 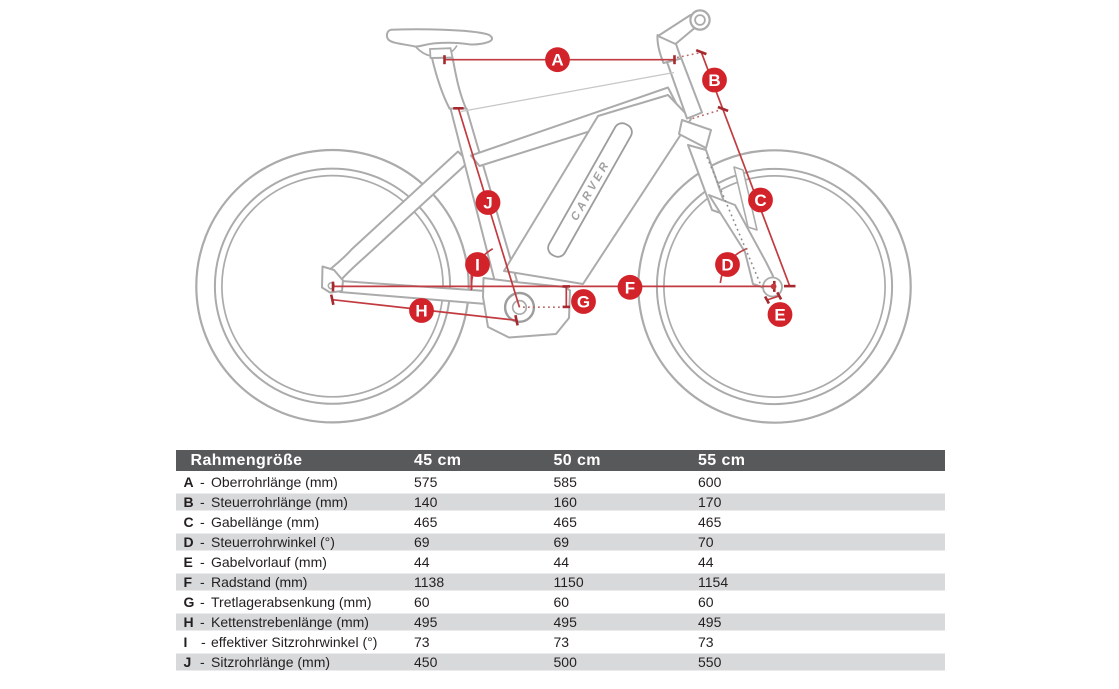 What do you see at coordinates (557, 60) in the screenshot?
I see `svg-text: A` at bounding box center [557, 60].